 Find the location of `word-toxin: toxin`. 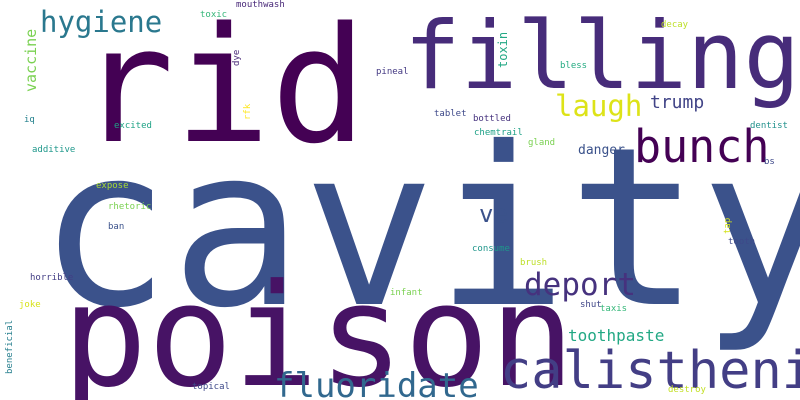

word-toxin: toxin is located at coordinates (503, 49).